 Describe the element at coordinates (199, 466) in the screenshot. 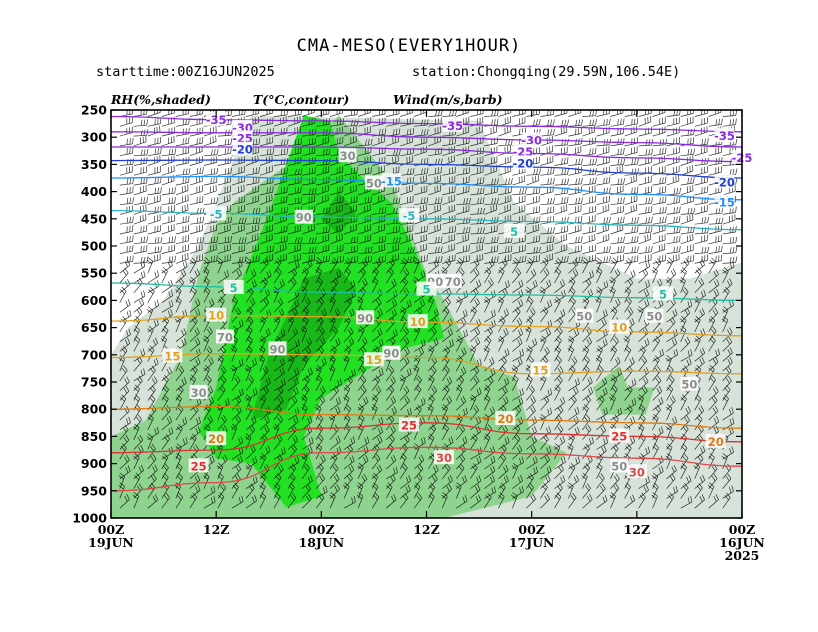

I see `contour-label: 25` at that location.